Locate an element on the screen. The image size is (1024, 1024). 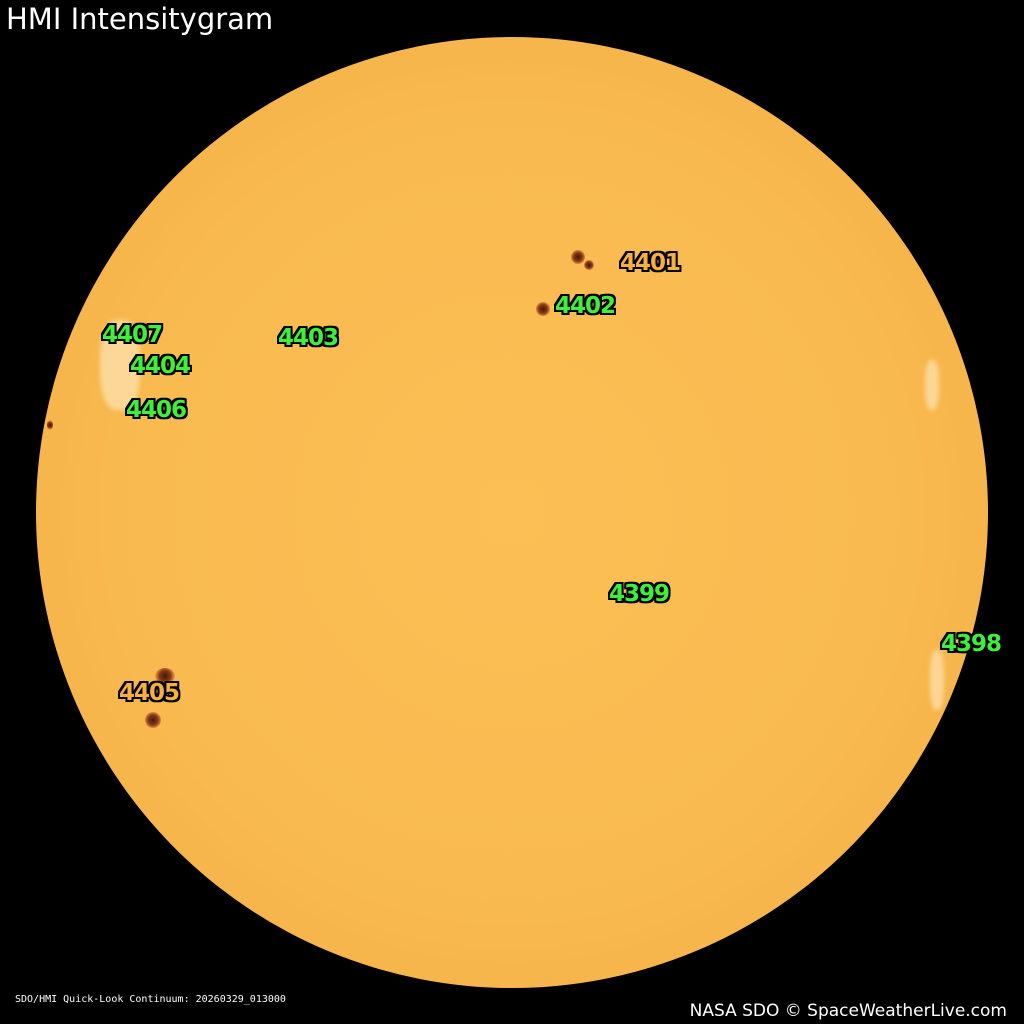
credit-text: NASA SDO © SpaceWeatherLive.com is located at coordinates (848, 1011).